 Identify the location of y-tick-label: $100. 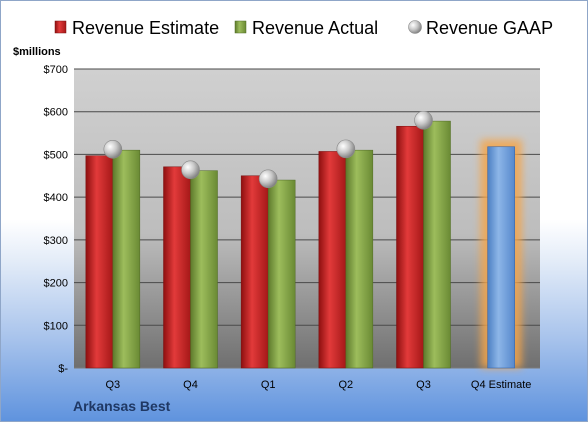
(56, 326).